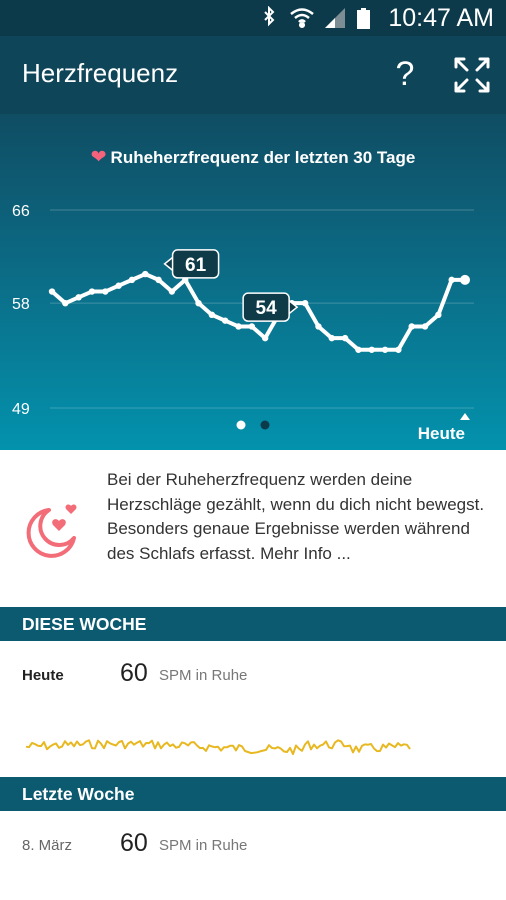 Image resolution: width=506 pixels, height=900 pixels. What do you see at coordinates (253, 794) in the screenshot?
I see `last-week-header: Letzte Woche` at bounding box center [253, 794].